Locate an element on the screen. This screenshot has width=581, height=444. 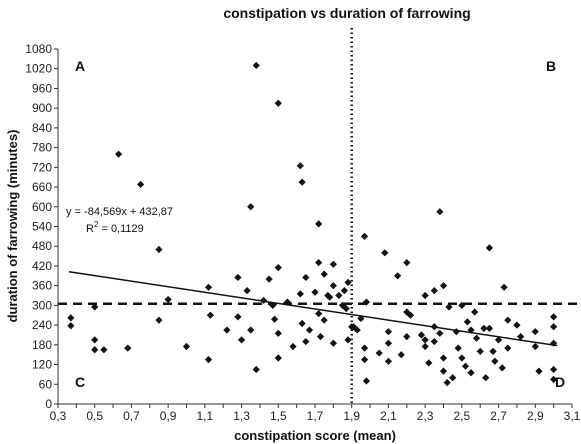
quadrant-label-b: B is located at coordinates (551, 66).